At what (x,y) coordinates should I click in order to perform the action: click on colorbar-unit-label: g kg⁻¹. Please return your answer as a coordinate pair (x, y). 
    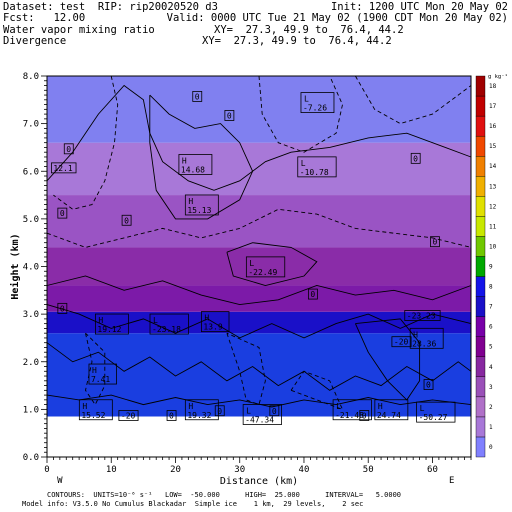
    Looking at the image, I should click on (498, 76).